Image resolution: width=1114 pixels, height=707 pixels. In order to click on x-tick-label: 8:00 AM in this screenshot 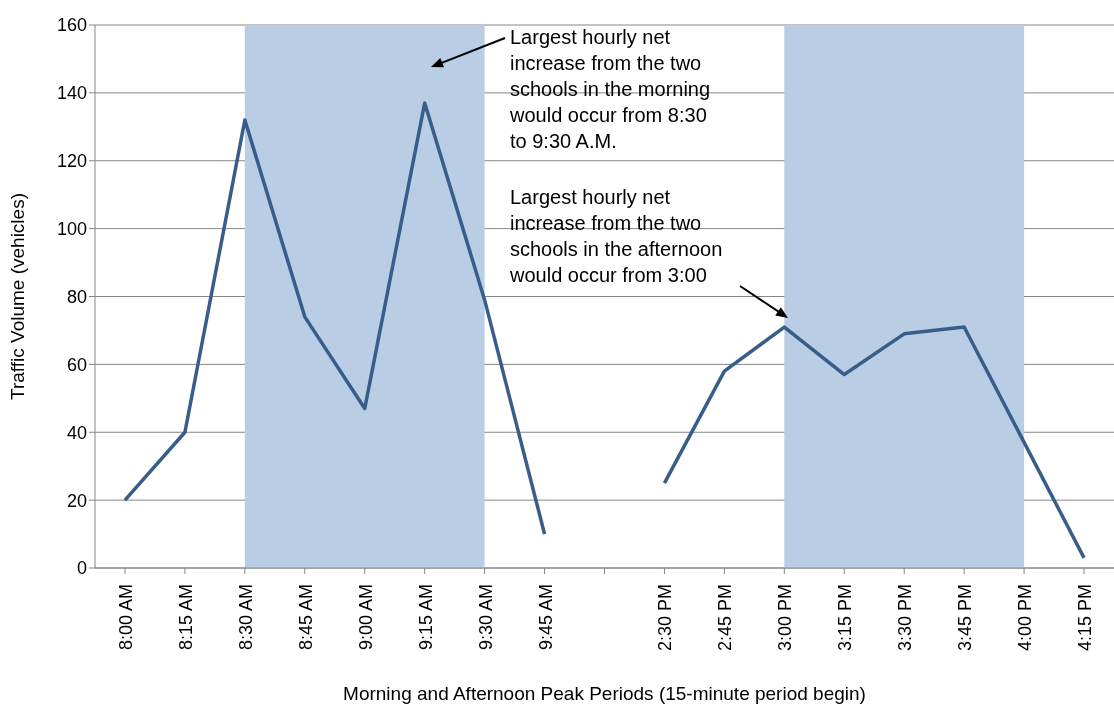, I will do `click(125, 617)`.